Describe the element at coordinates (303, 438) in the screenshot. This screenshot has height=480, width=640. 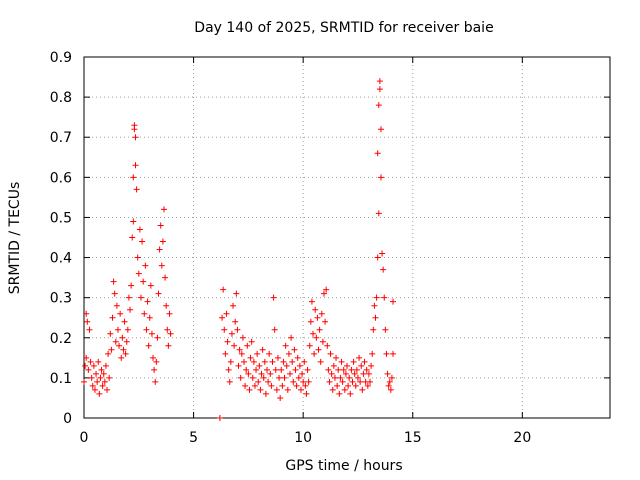
I see `x-tick-label: 10` at that location.